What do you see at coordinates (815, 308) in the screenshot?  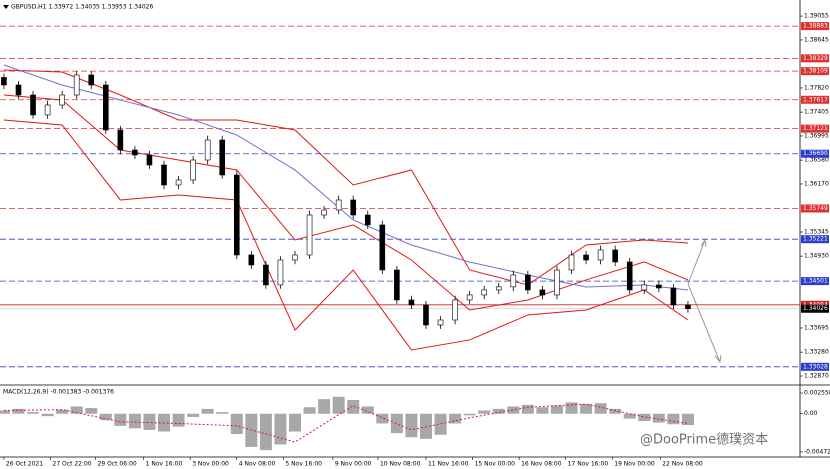 I see `last-price-label: 1.34026` at bounding box center [815, 308].